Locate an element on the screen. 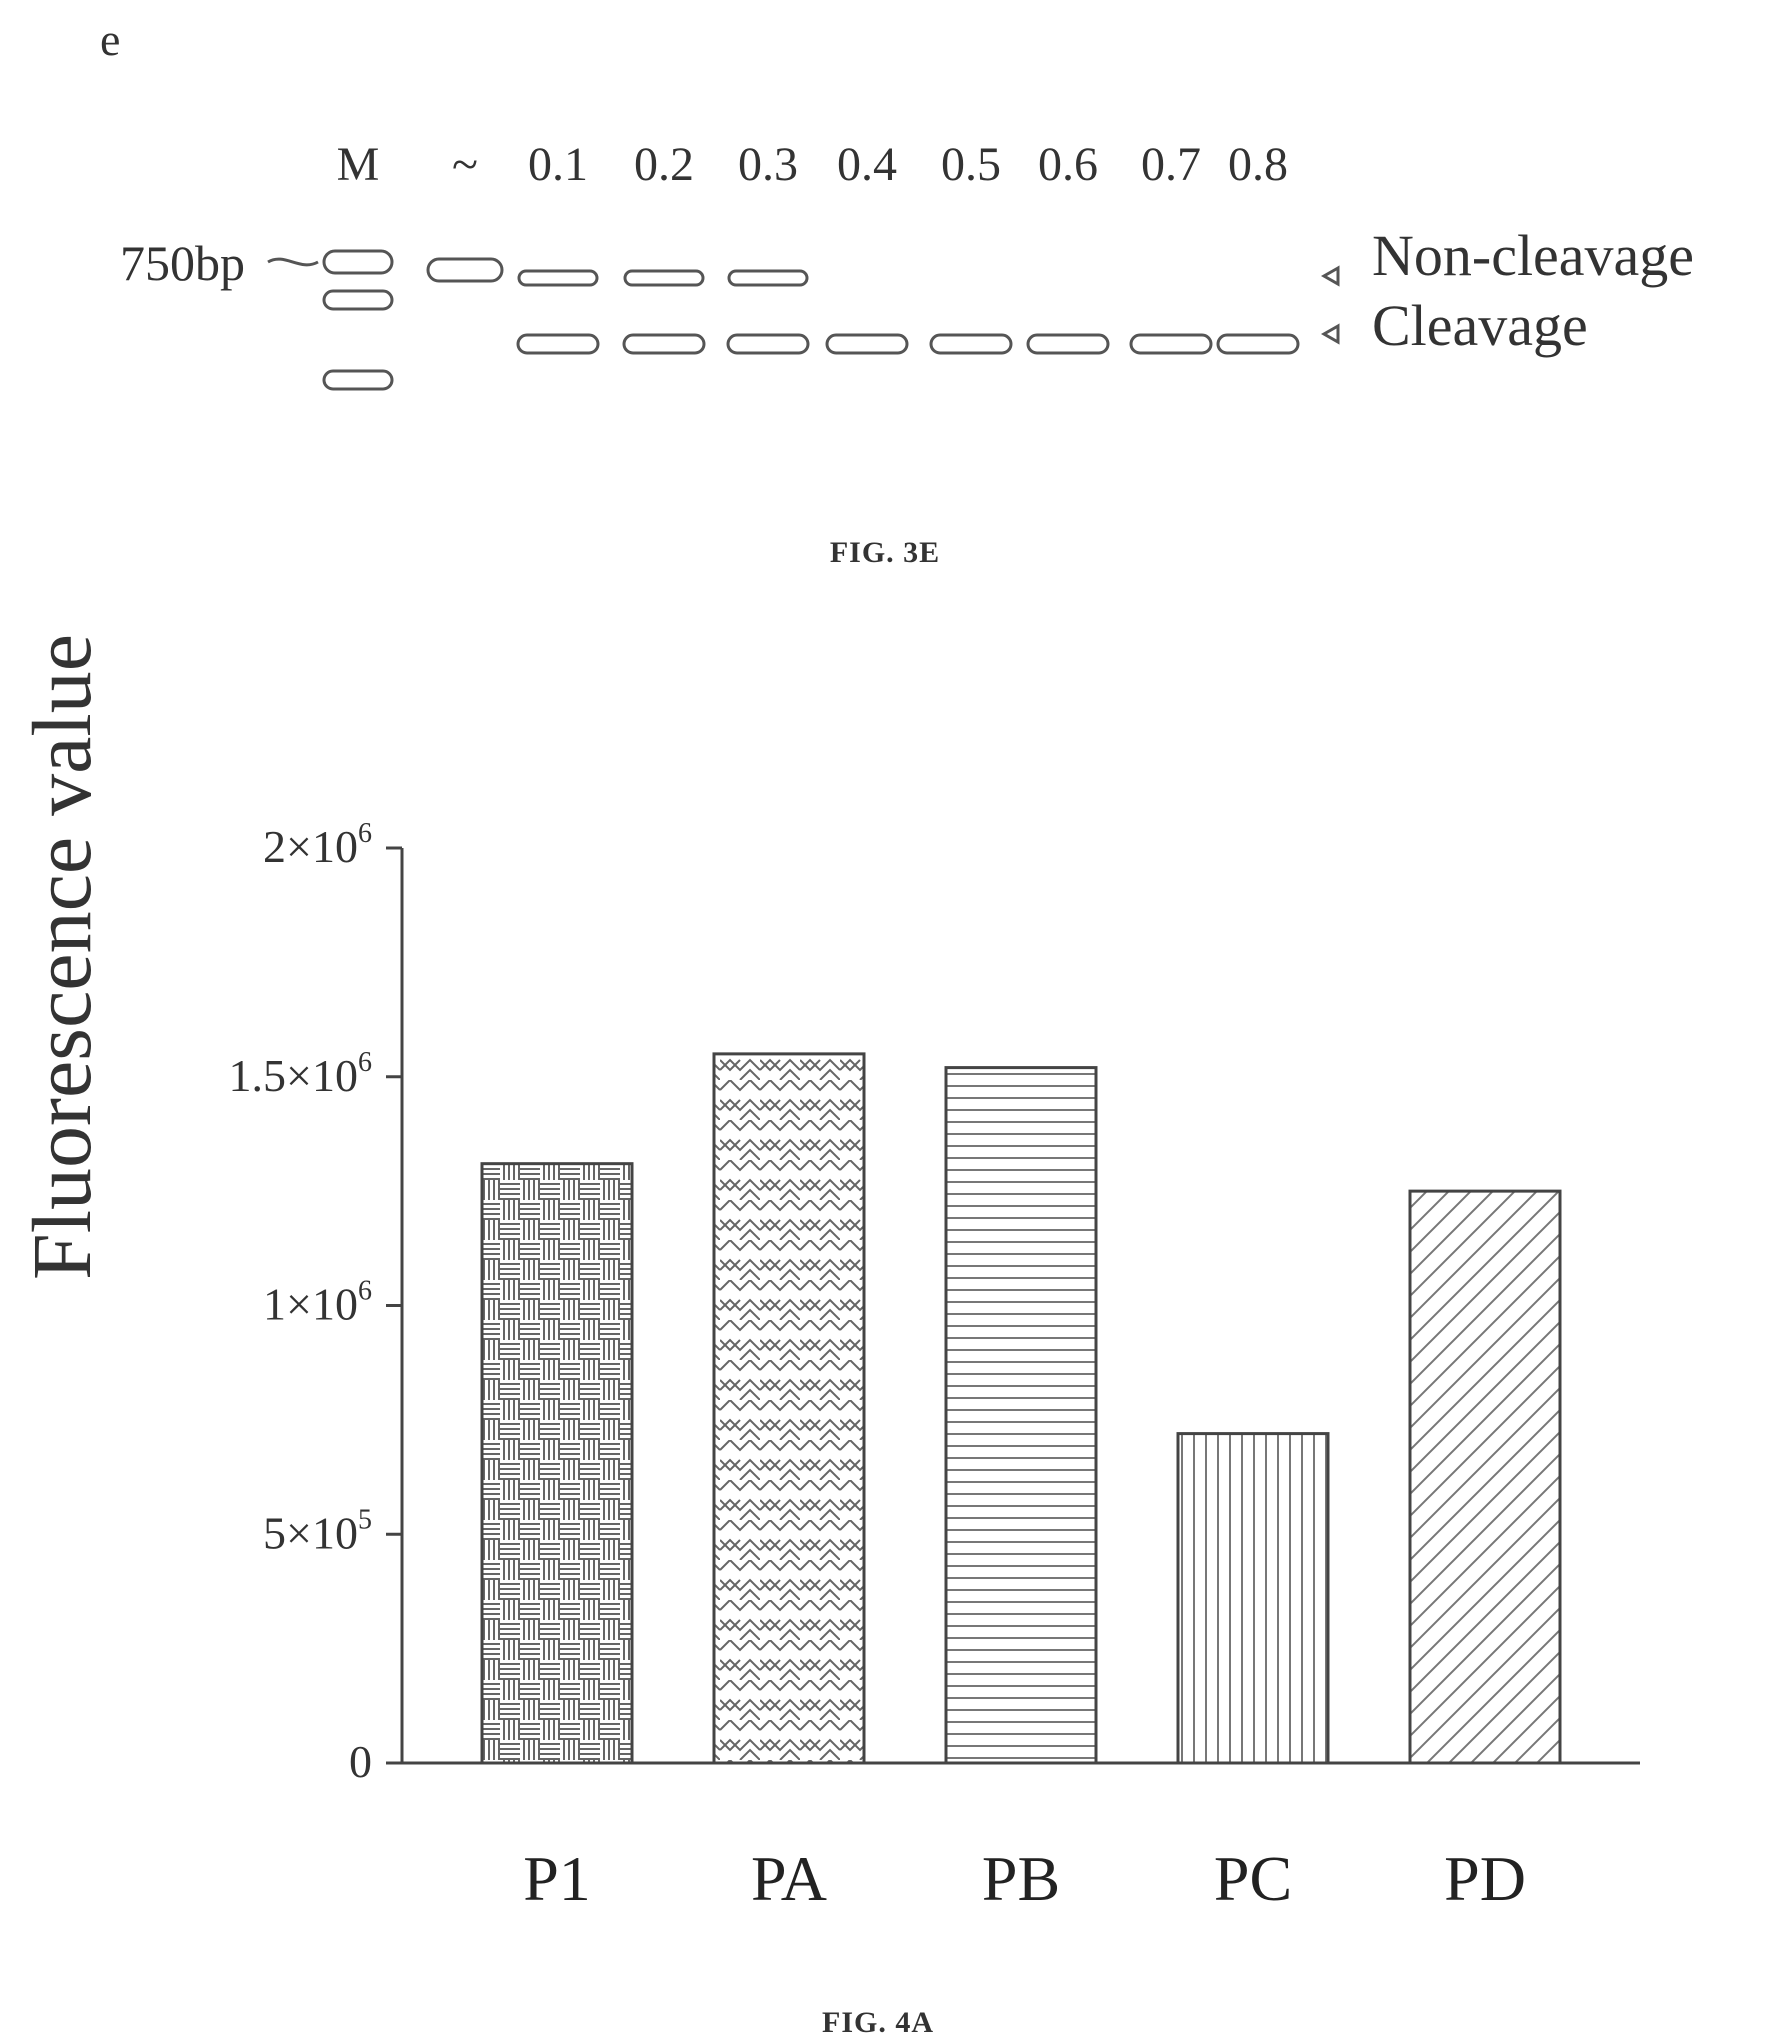  y-tick-label: 2×10⁶ is located at coordinates (317, 845).